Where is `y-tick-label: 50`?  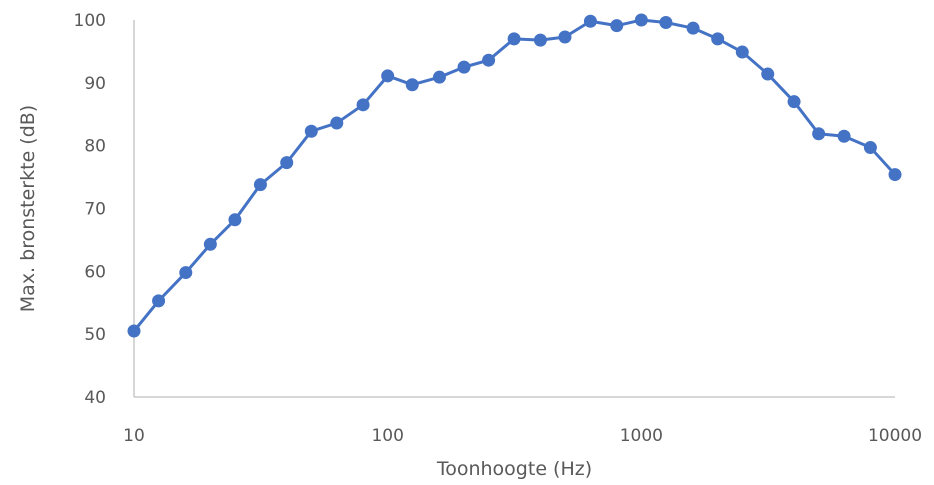 y-tick-label: 50 is located at coordinates (95, 335).